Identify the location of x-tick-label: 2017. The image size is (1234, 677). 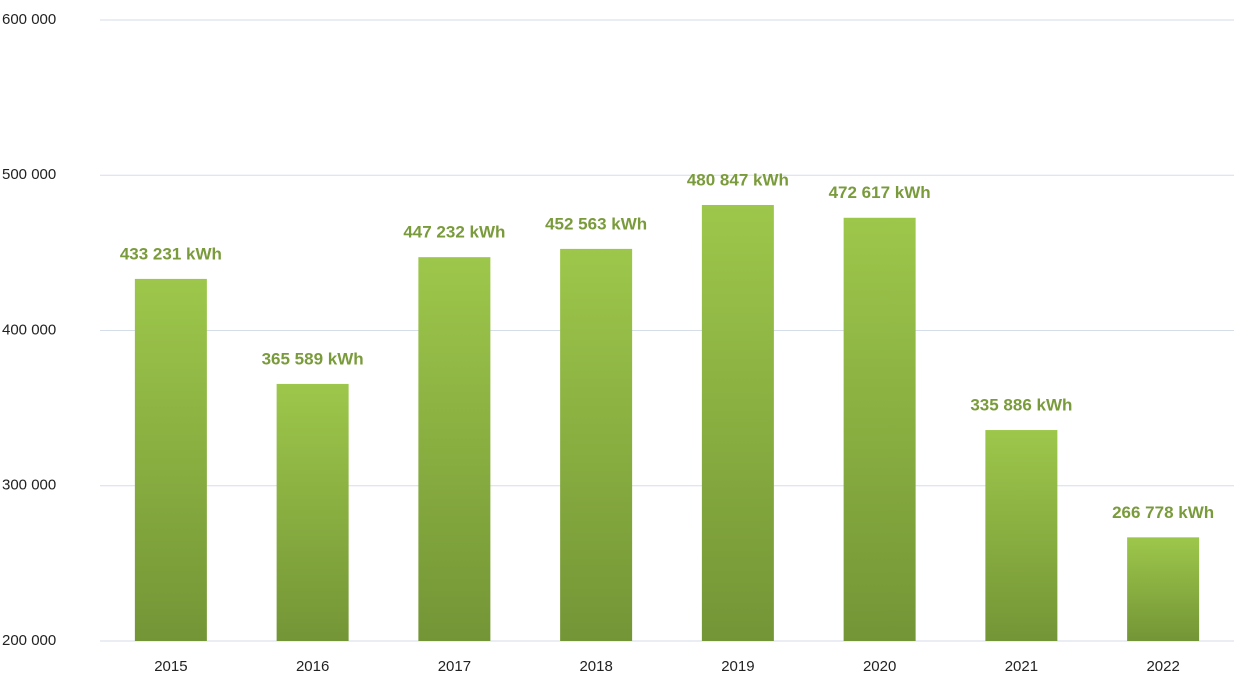
(454, 666).